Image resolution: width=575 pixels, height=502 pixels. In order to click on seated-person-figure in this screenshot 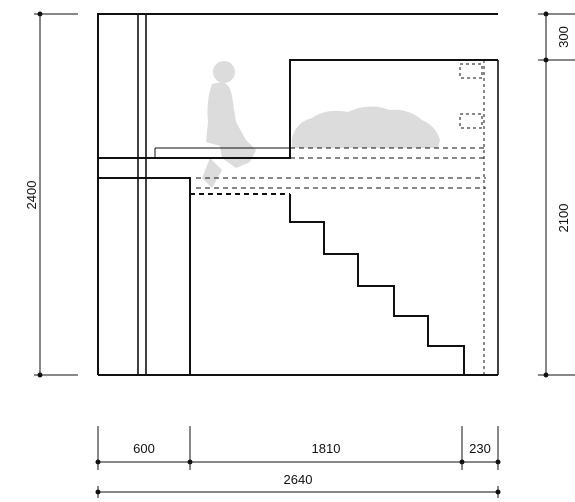, I will do `click(229, 124)`.